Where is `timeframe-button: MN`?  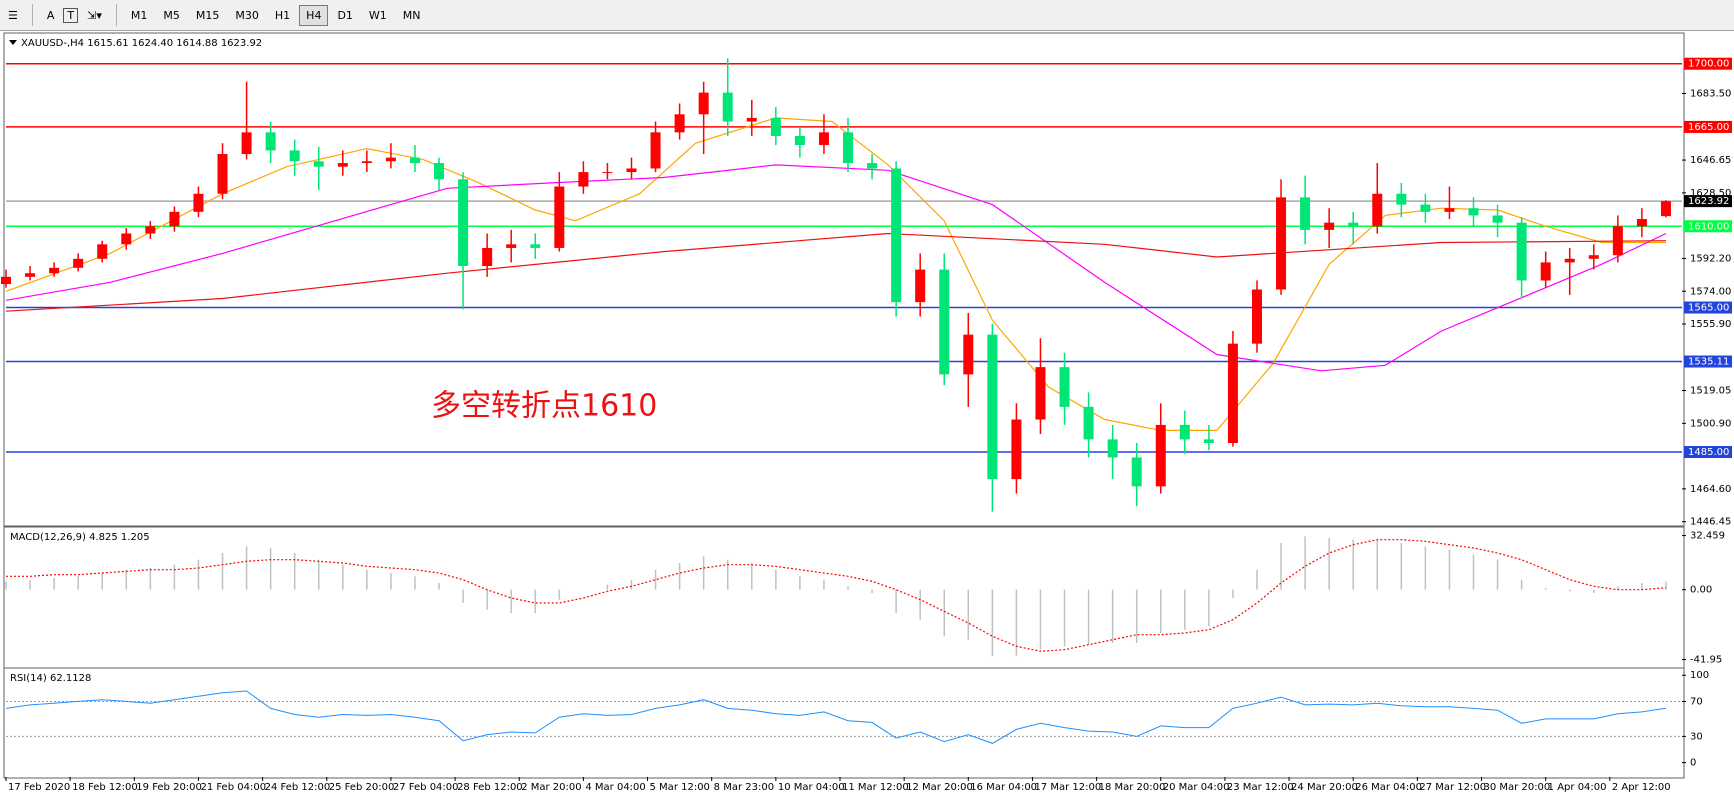
timeframe-button: MN is located at coordinates (411, 15).